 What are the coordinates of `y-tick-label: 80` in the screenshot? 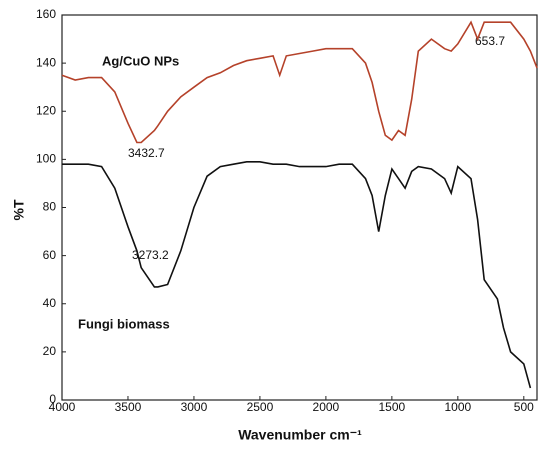 It's located at (50, 207).